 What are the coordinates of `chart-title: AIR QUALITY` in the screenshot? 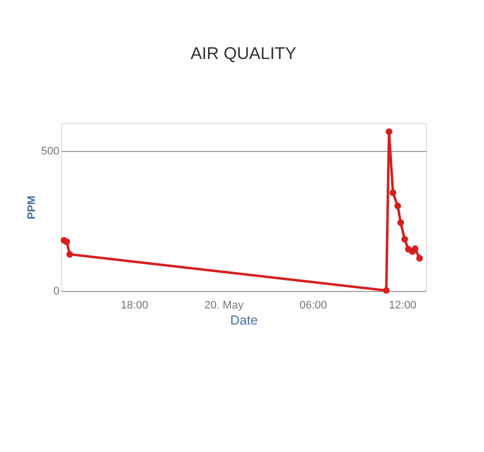 It's located at (243, 53).